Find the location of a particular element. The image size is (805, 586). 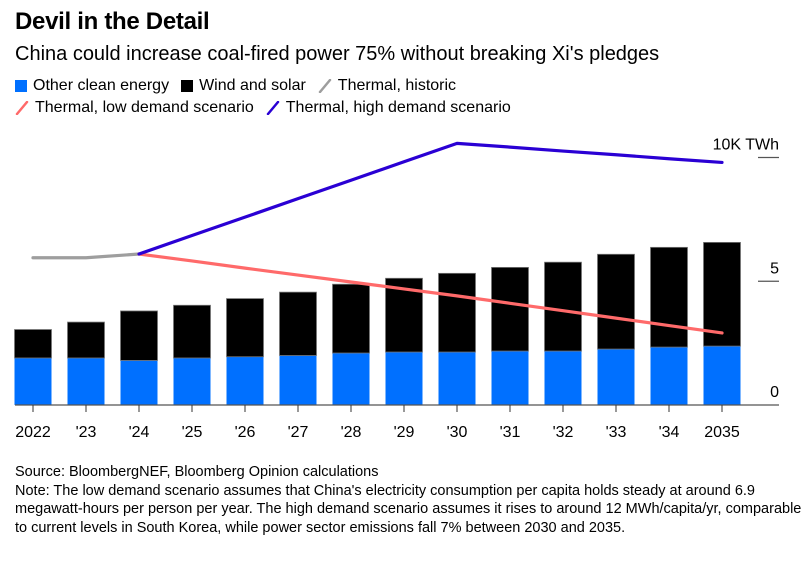

legend-item-other-clean-energy: Other clean energy is located at coordinates (92, 86).